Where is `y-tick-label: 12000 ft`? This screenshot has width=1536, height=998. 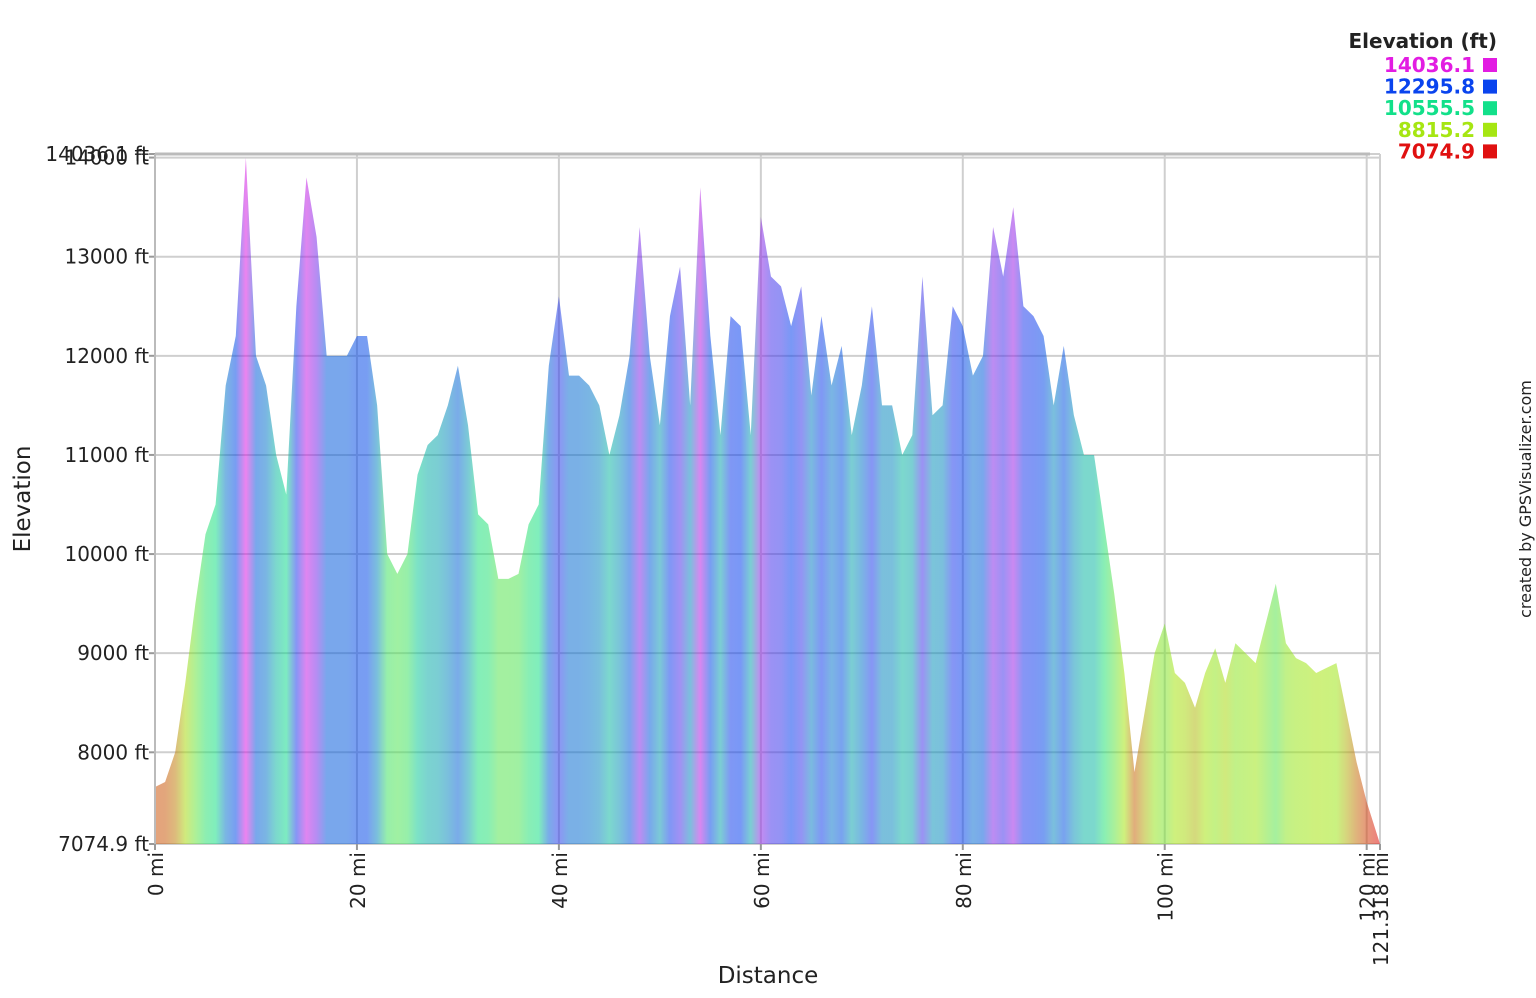
y-tick-label: 12000 ft is located at coordinates (106, 356).